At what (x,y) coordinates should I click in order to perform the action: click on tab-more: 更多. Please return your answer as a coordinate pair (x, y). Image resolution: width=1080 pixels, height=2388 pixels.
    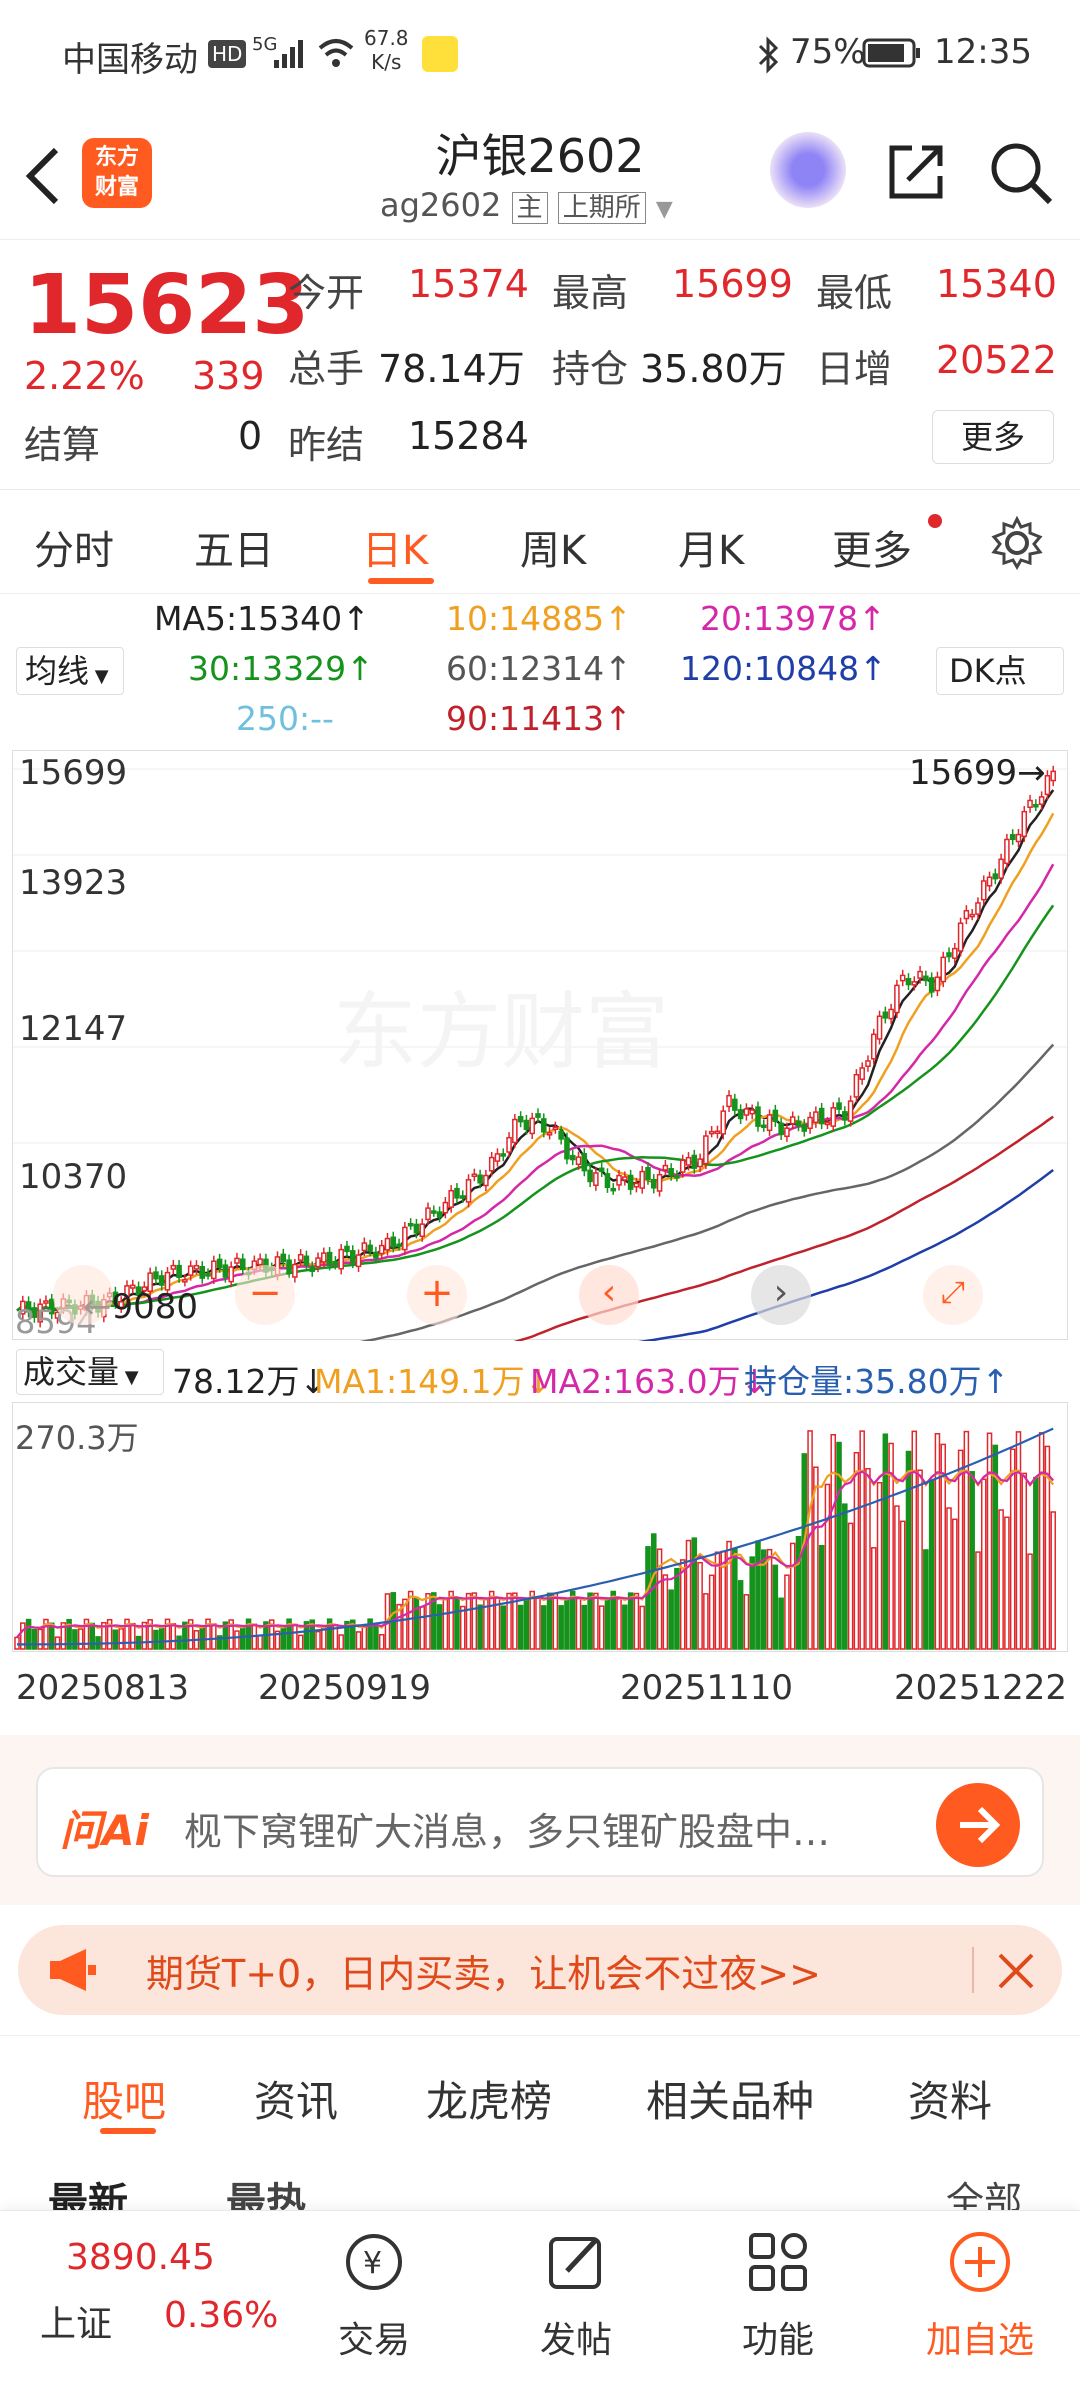
    Looking at the image, I should click on (872, 551).